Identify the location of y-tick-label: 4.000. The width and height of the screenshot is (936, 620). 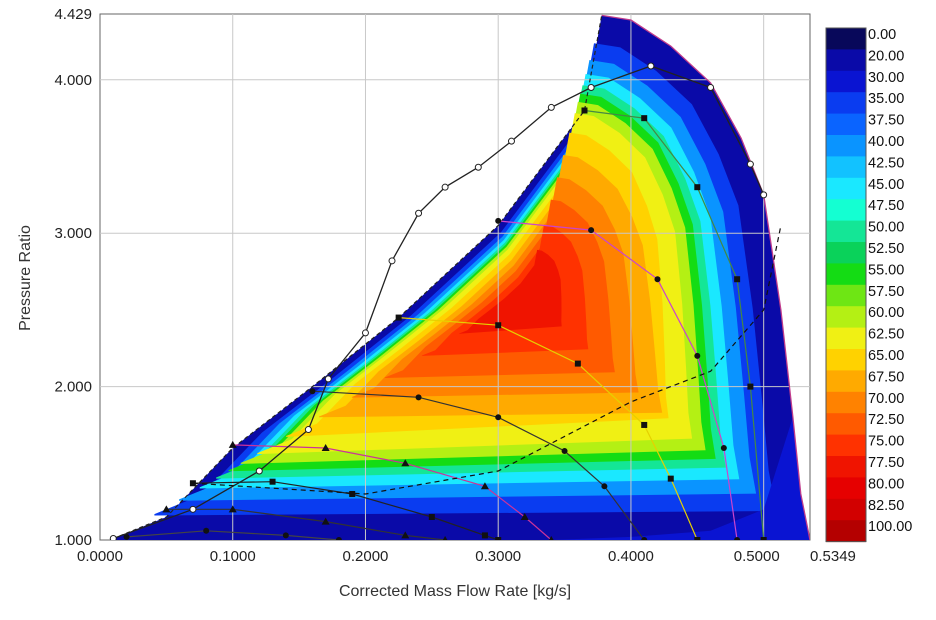
(73, 80).